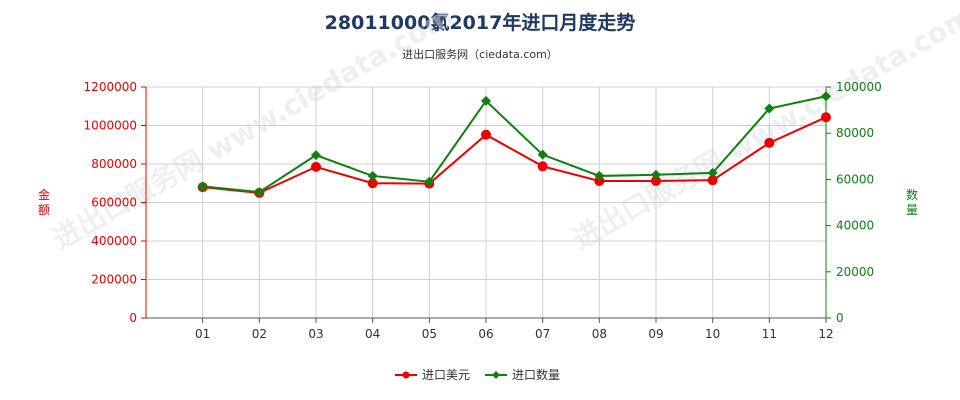 The width and height of the screenshot is (960, 400). Describe the element at coordinates (825, 334) in the screenshot. I see `x-tick-label: 12` at that location.